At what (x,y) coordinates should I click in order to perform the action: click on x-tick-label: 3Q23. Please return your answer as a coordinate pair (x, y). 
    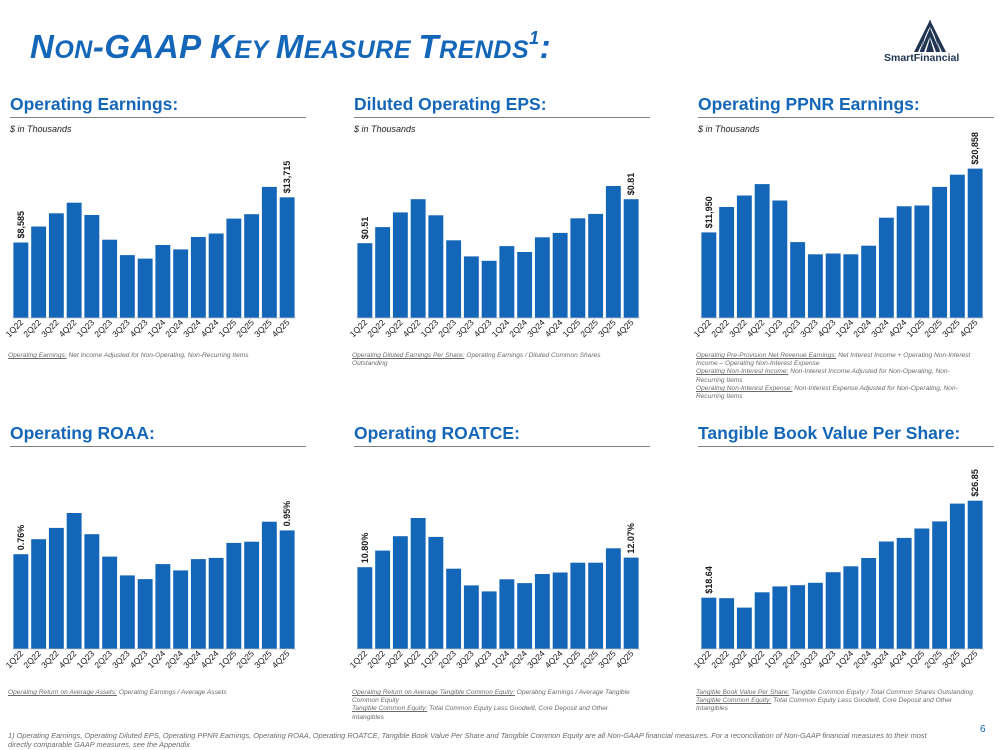
    Looking at the image, I should click on (809, 328).